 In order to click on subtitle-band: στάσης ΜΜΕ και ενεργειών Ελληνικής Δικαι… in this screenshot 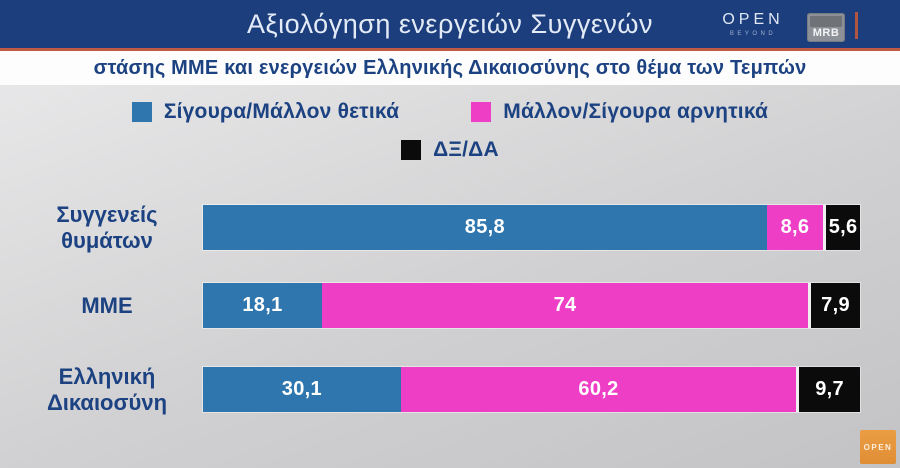, I will do `click(450, 68)`.